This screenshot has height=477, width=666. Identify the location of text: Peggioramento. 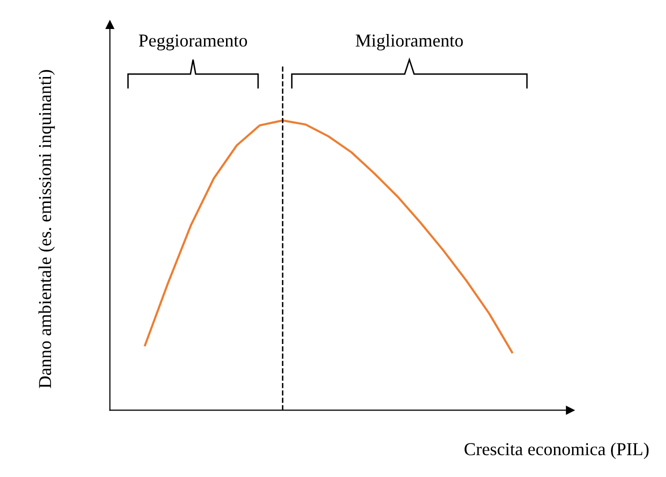
(193, 42).